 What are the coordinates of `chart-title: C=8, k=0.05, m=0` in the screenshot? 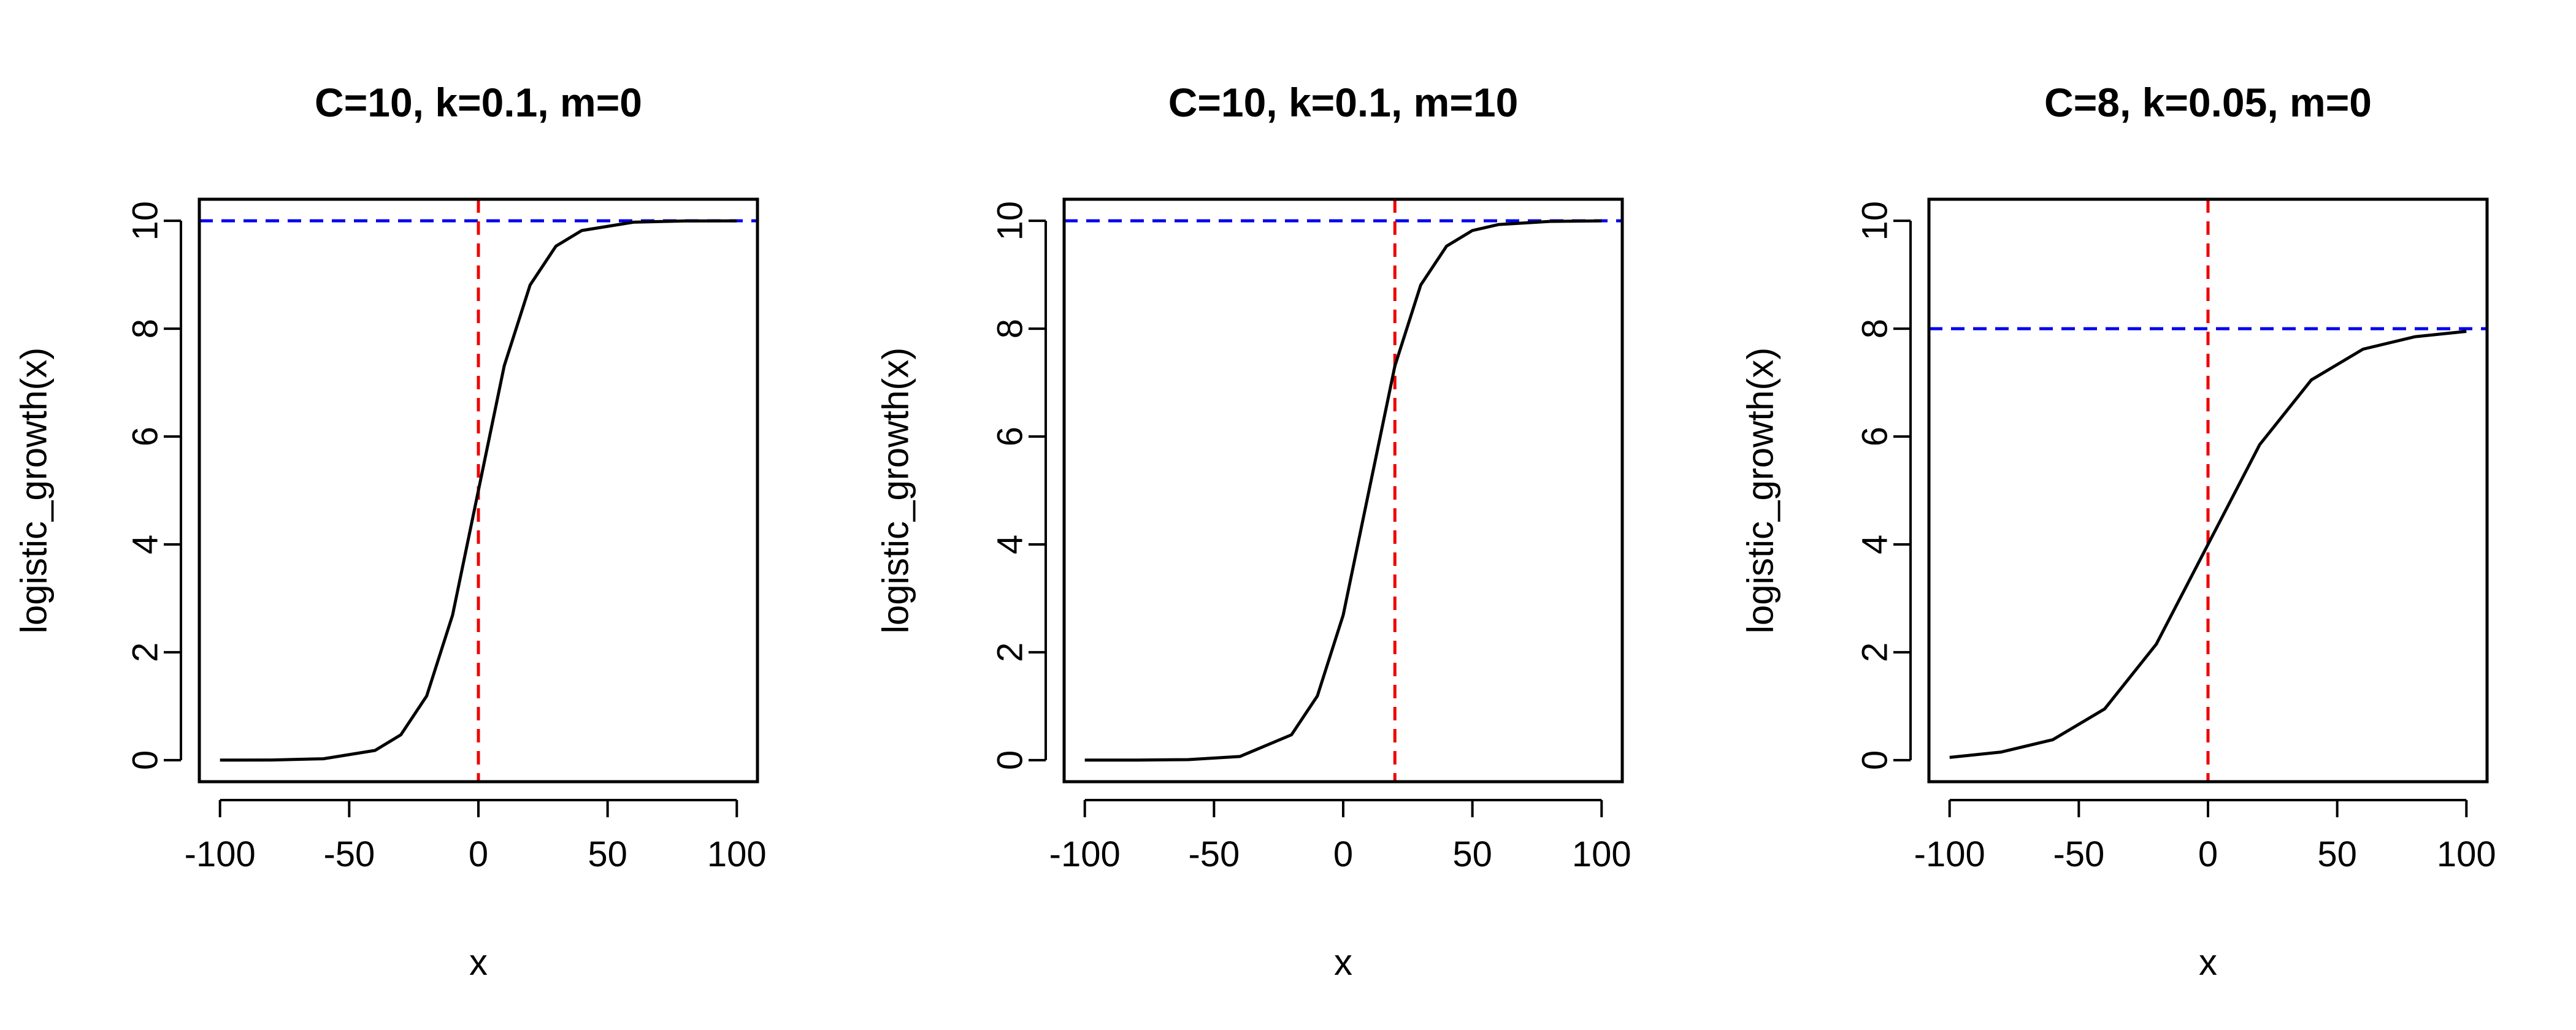 It's located at (2208, 102).